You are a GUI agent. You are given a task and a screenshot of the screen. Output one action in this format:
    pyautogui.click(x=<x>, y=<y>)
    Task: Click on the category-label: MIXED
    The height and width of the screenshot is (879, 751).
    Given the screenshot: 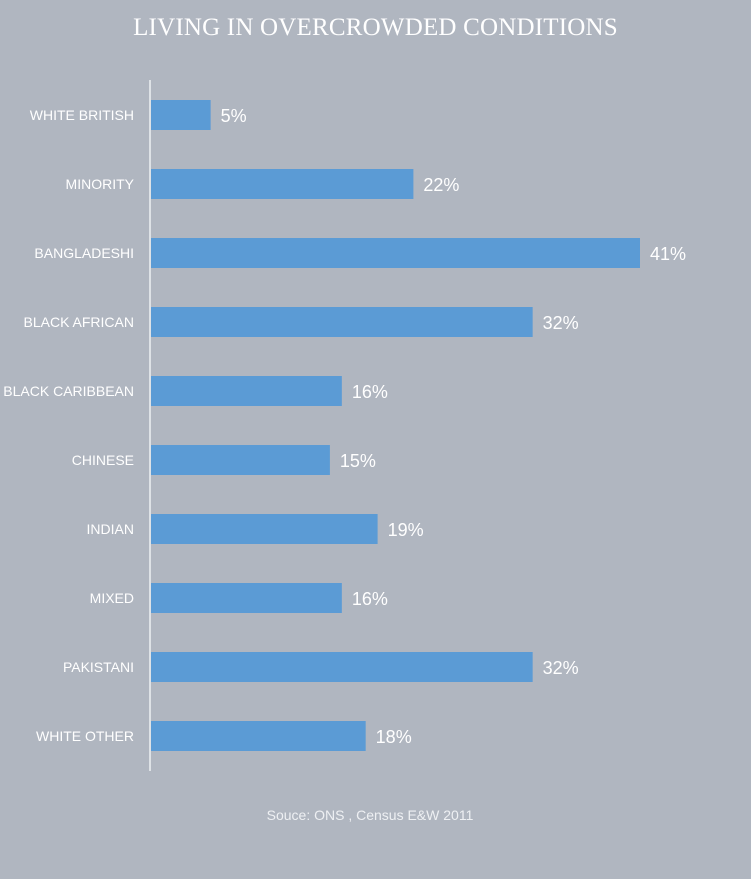 What is the action you would take?
    pyautogui.click(x=112, y=598)
    